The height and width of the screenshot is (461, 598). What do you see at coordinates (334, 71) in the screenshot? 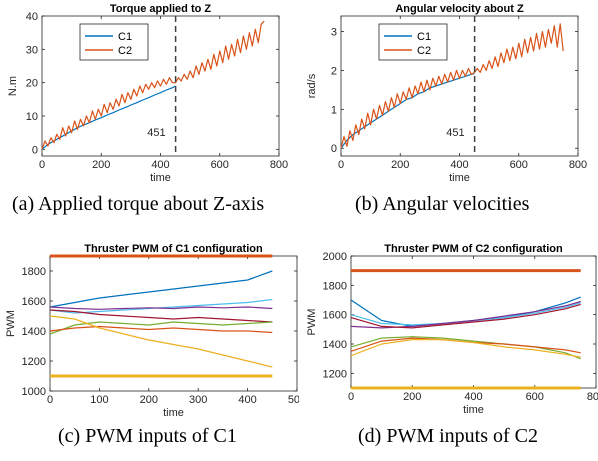
I see `y-tick-label: 2` at bounding box center [334, 71].